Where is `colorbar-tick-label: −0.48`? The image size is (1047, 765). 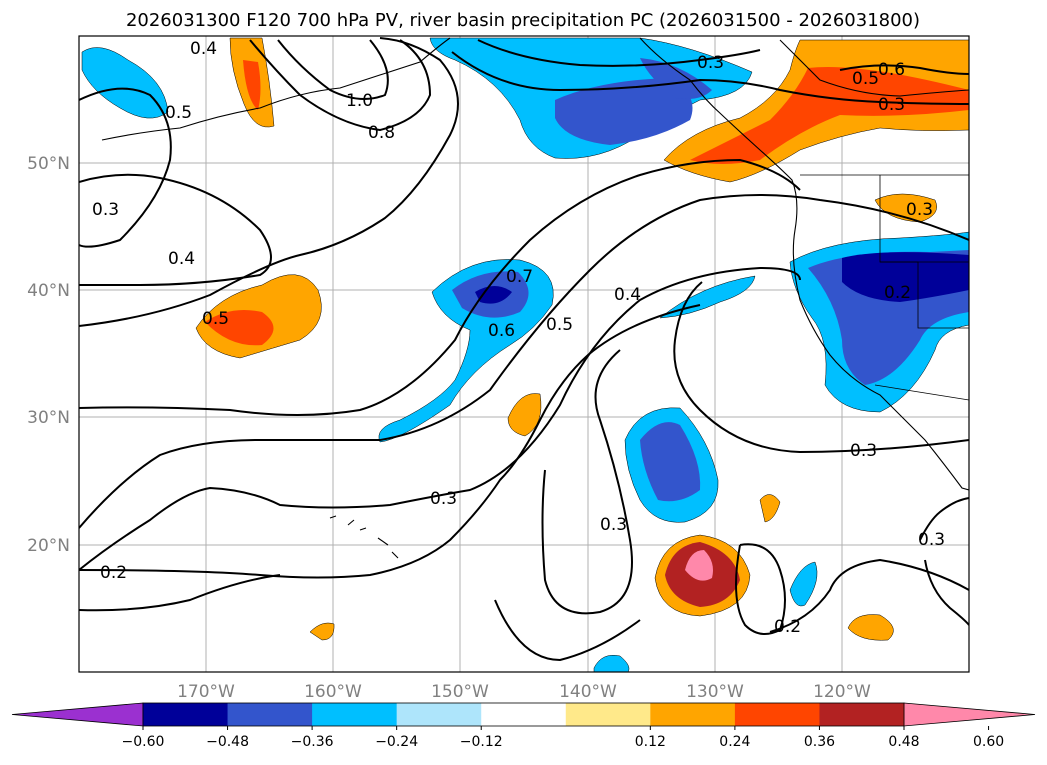
colorbar-tick-label: −0.48 is located at coordinates (227, 742).